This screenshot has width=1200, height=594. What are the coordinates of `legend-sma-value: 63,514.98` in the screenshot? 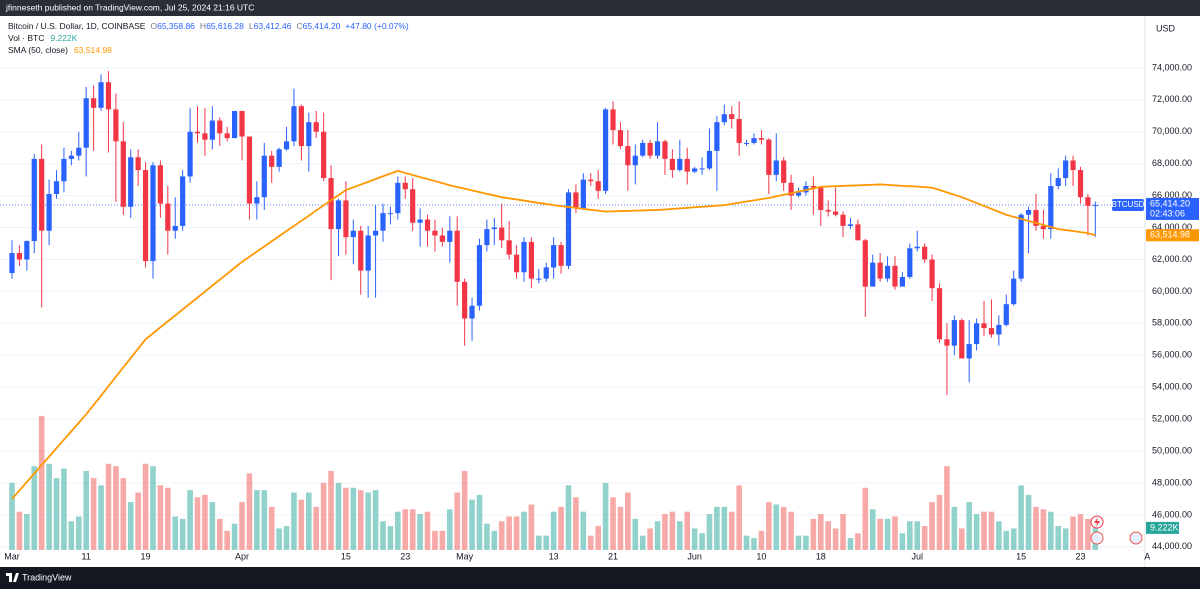 It's located at (93, 50).